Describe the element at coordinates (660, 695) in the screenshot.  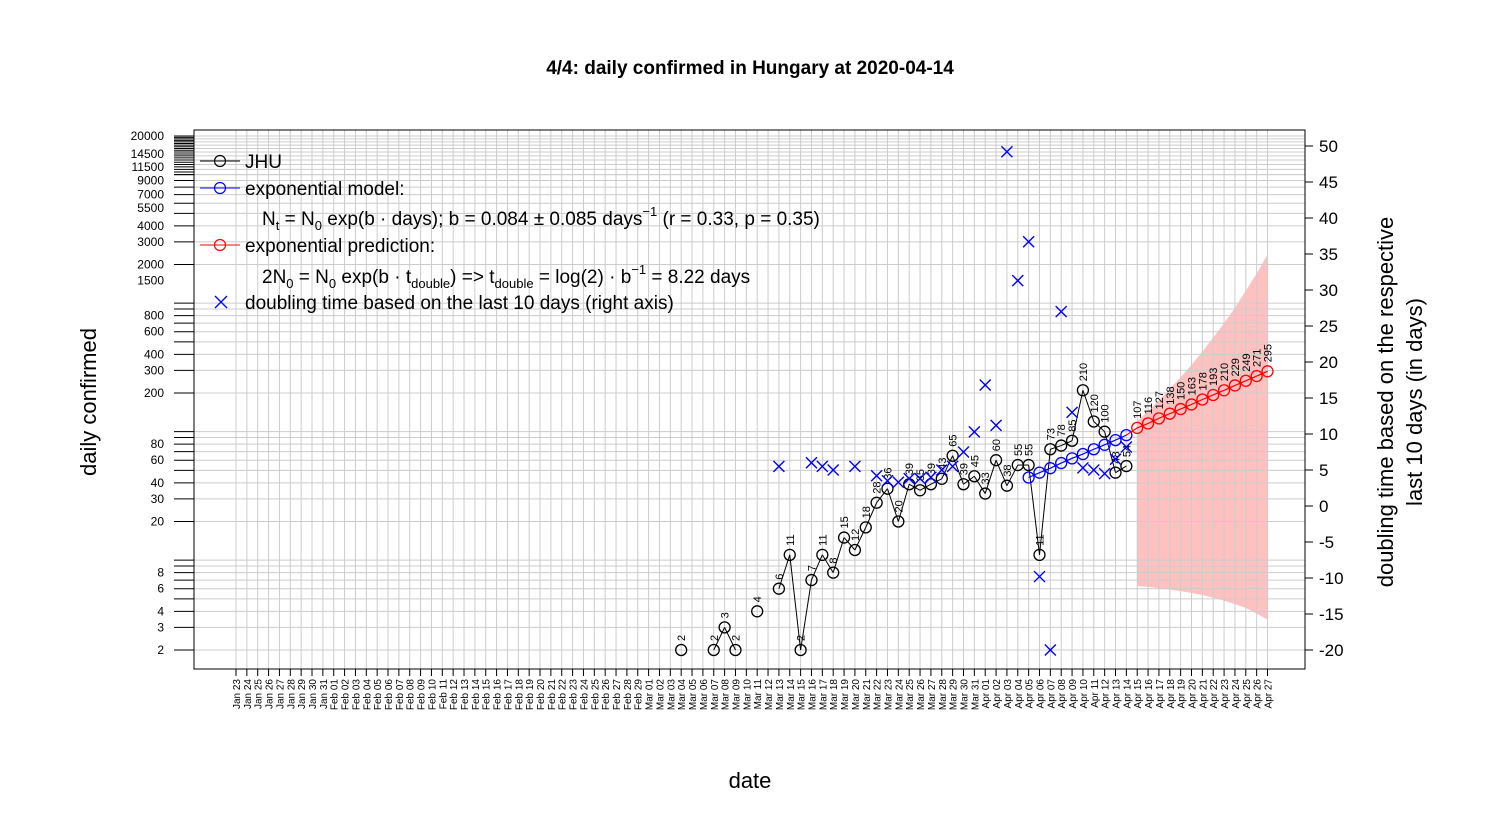
I see `x-tick-label: Mar 02` at that location.